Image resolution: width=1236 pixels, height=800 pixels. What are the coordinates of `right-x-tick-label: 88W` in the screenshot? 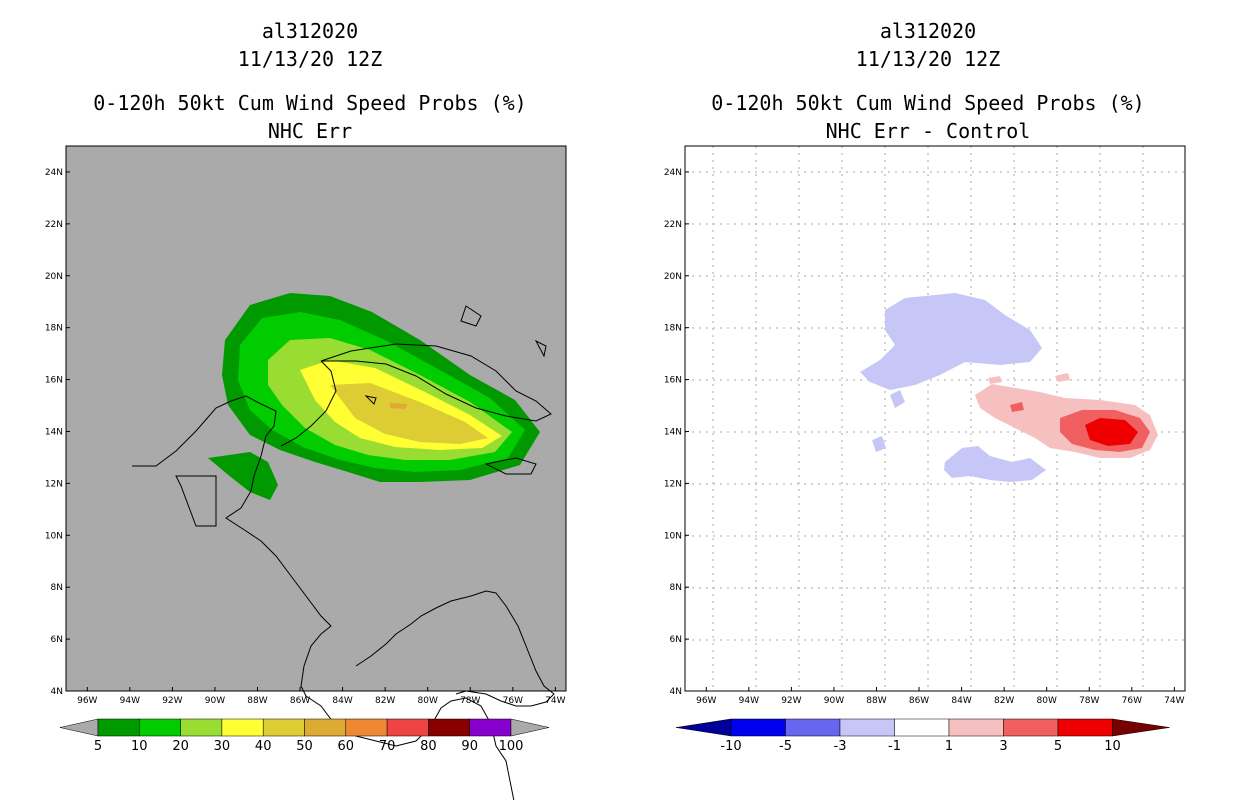 It's located at (876, 701).